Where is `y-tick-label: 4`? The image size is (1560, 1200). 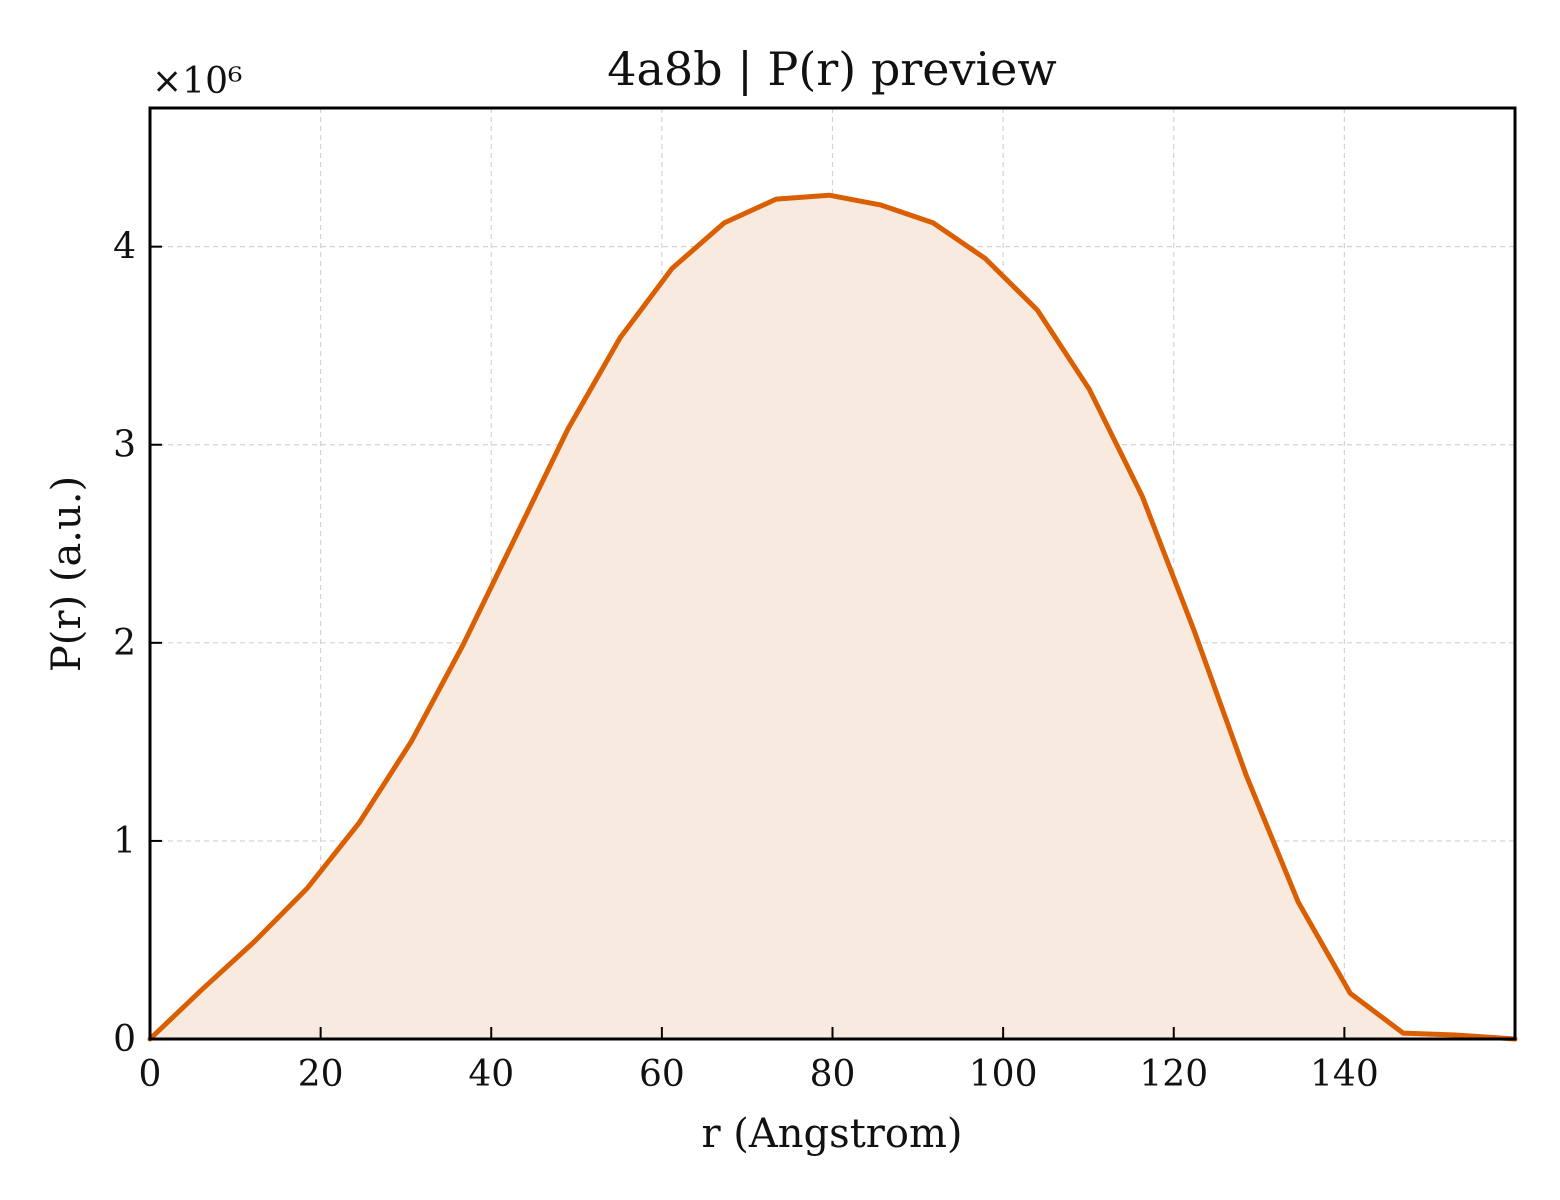
y-tick-label: 4 is located at coordinates (124, 247).